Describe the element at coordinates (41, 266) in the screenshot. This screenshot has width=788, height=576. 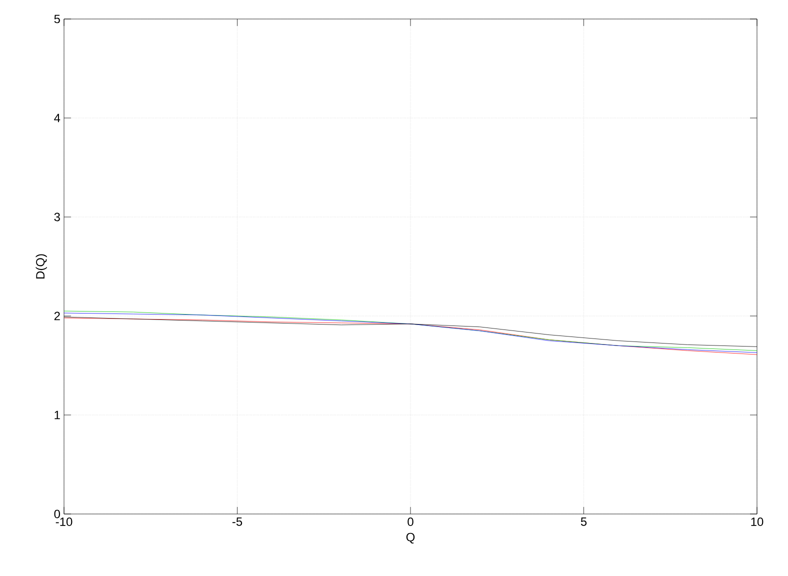
I see `y-axis-title: D(Q)` at that location.